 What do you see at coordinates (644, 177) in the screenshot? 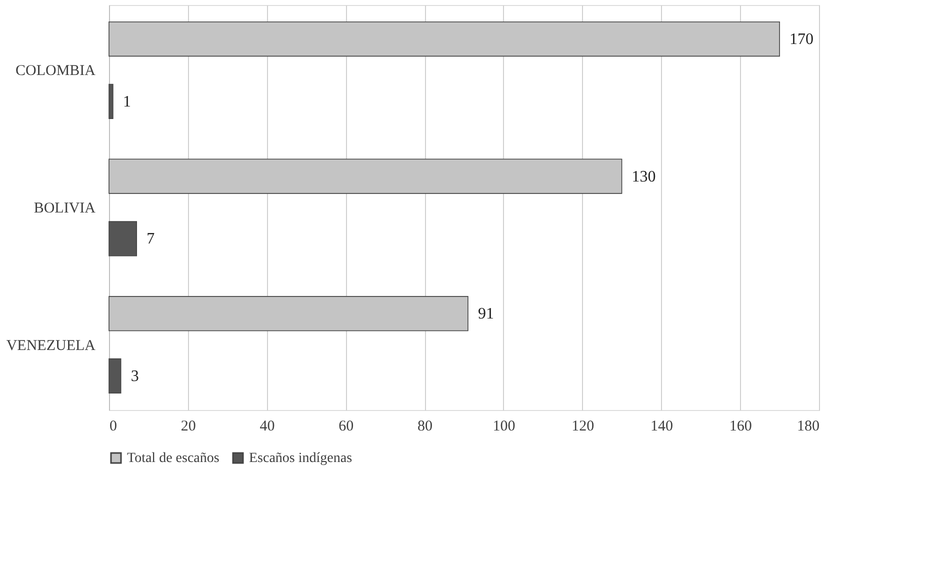
I see `data-label: 130` at bounding box center [644, 177].